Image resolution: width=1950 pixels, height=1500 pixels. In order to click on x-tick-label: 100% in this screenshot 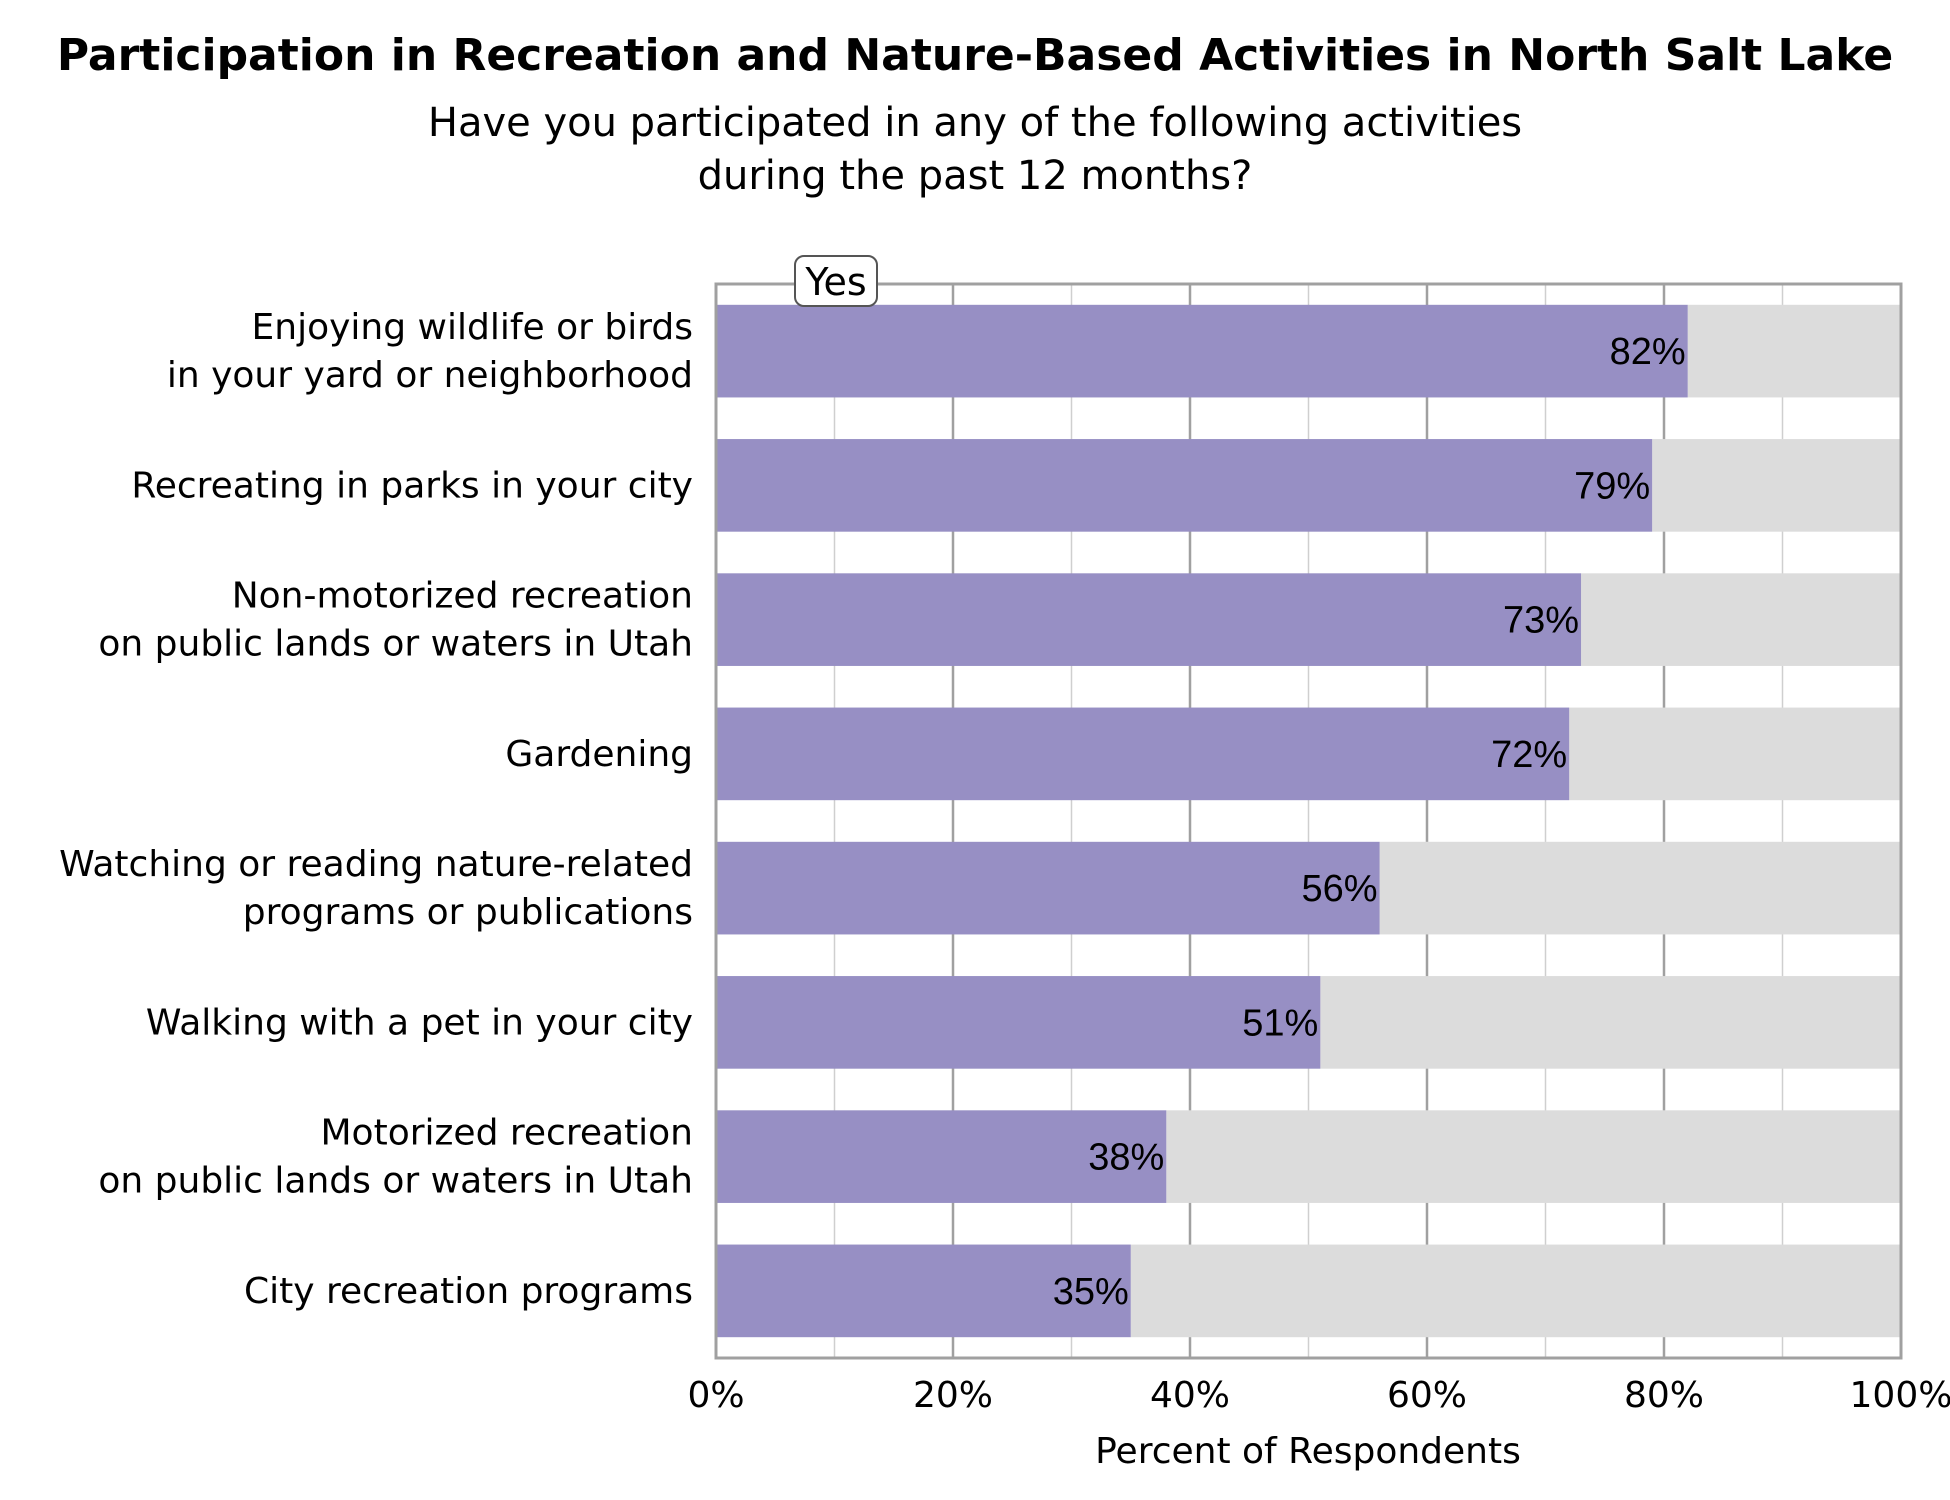, I will do `click(1900, 1395)`.